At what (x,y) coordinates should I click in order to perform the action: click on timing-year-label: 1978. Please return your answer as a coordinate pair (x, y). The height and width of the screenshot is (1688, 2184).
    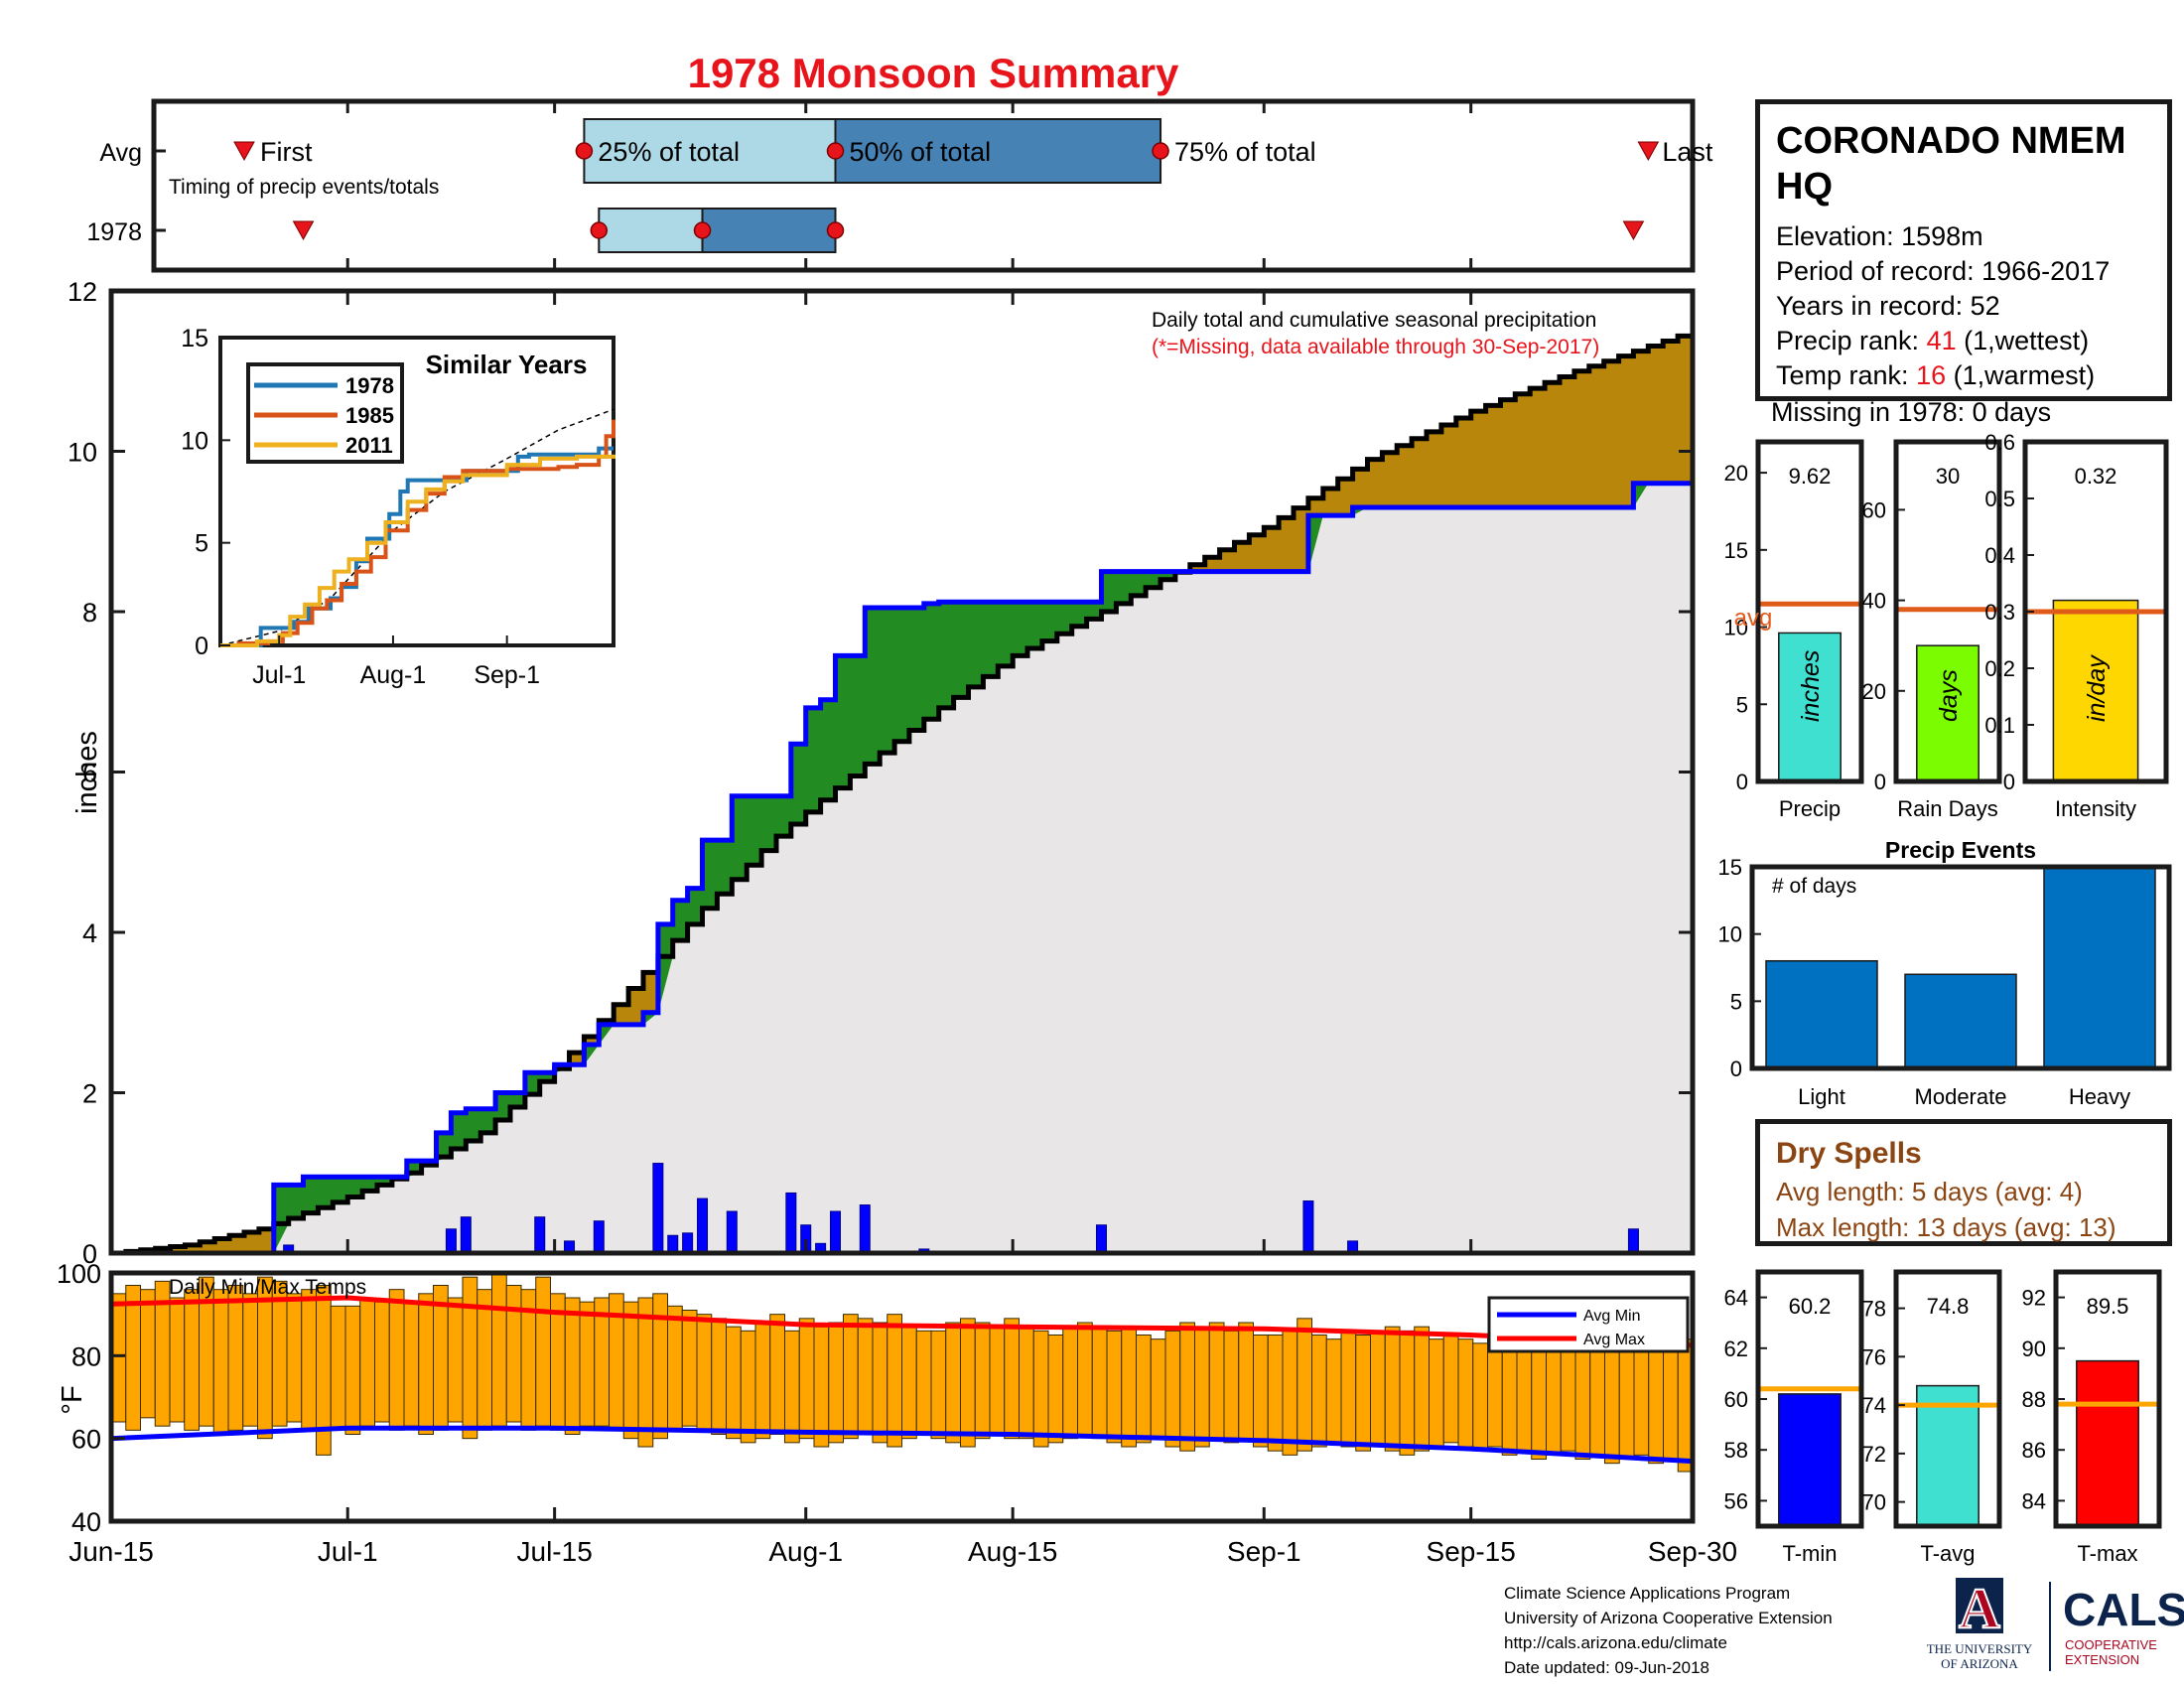
    Looking at the image, I should click on (114, 232).